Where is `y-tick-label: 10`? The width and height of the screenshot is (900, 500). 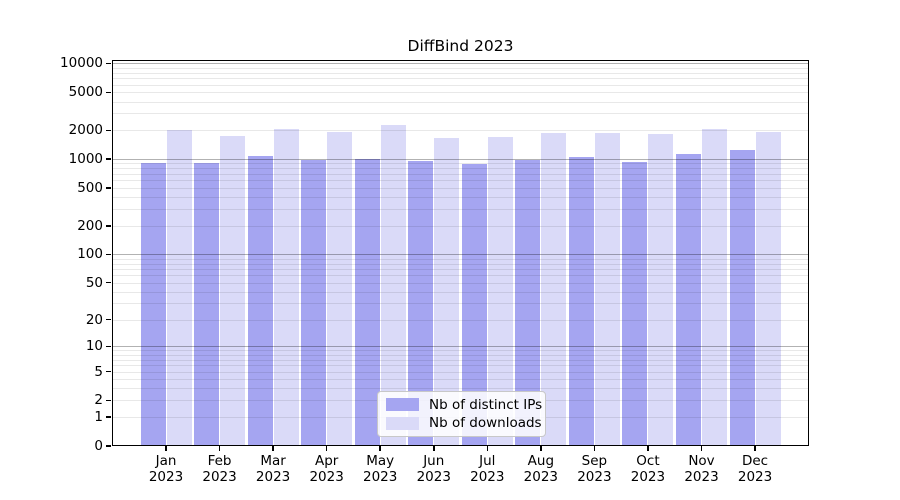 y-tick-label: 10 is located at coordinates (94, 346).